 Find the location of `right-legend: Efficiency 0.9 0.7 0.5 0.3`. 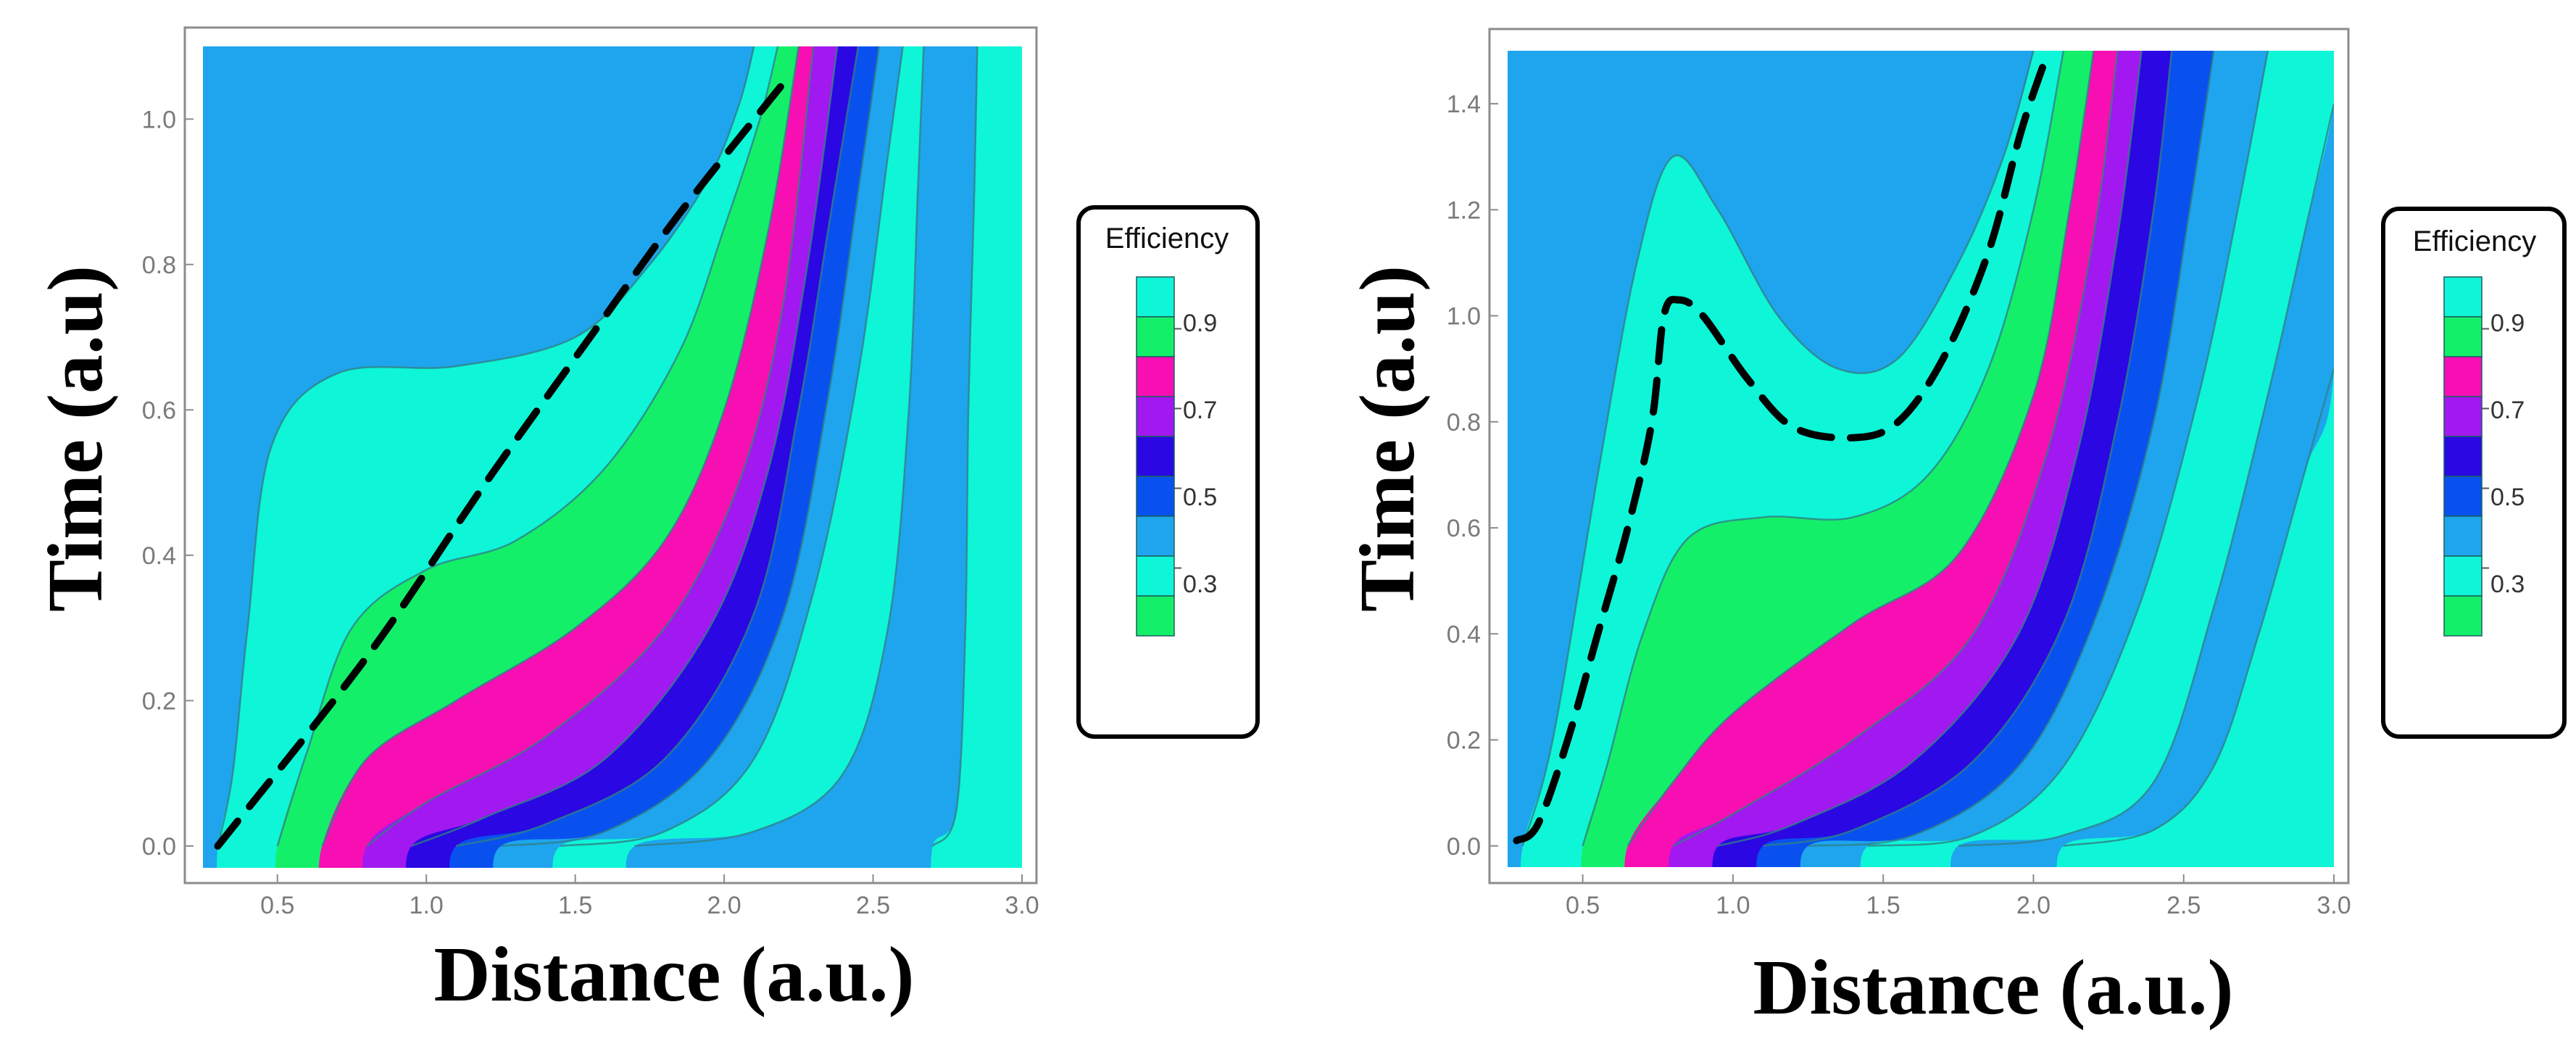

right-legend: Efficiency 0.9 0.7 0.5 0.3 is located at coordinates (2474, 473).